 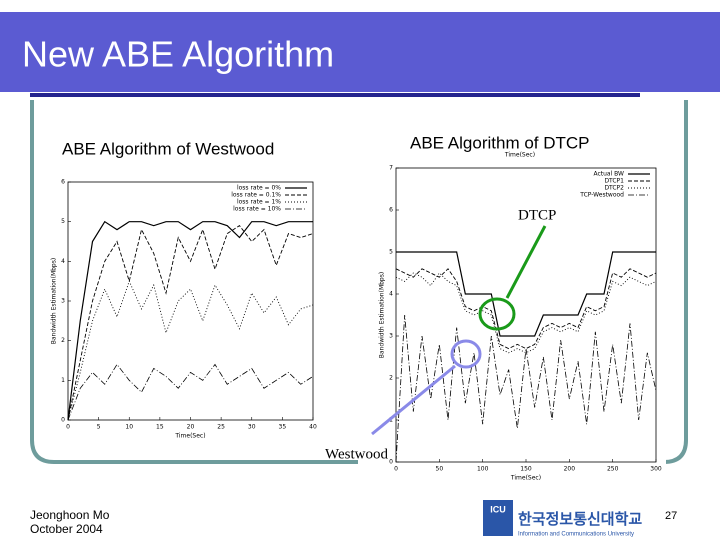 I want to click on y-tick-label: 7, so click(x=391, y=168).